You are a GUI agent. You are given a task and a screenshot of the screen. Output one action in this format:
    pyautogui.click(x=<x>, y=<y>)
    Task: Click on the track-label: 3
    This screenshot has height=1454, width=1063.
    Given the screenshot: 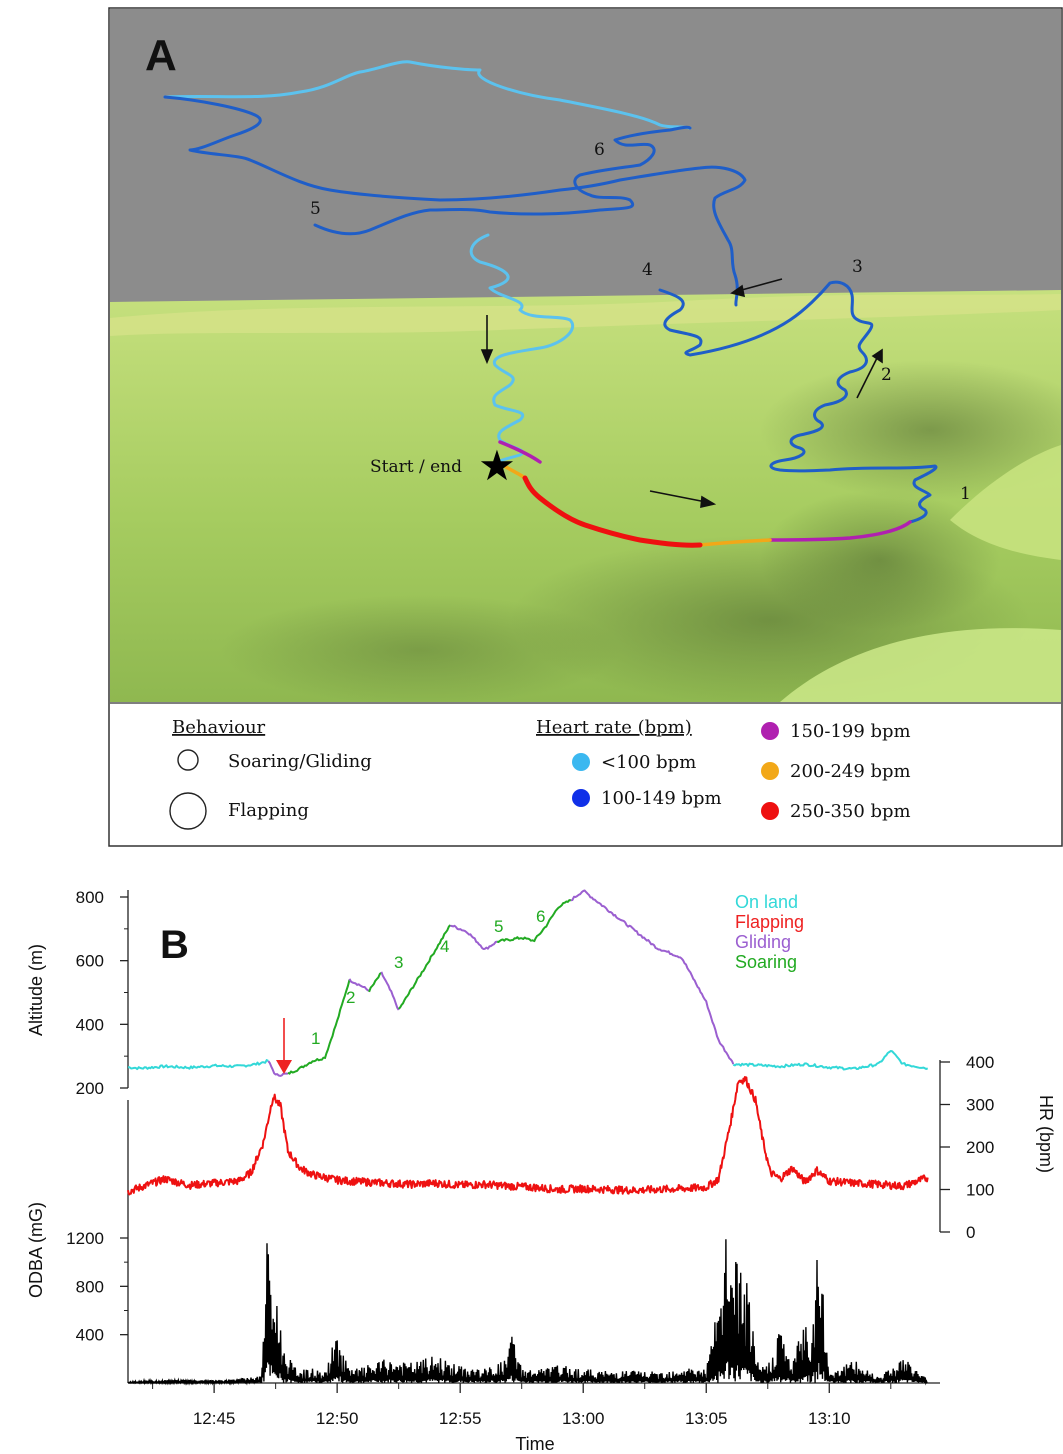 What is the action you would take?
    pyautogui.click(x=857, y=267)
    